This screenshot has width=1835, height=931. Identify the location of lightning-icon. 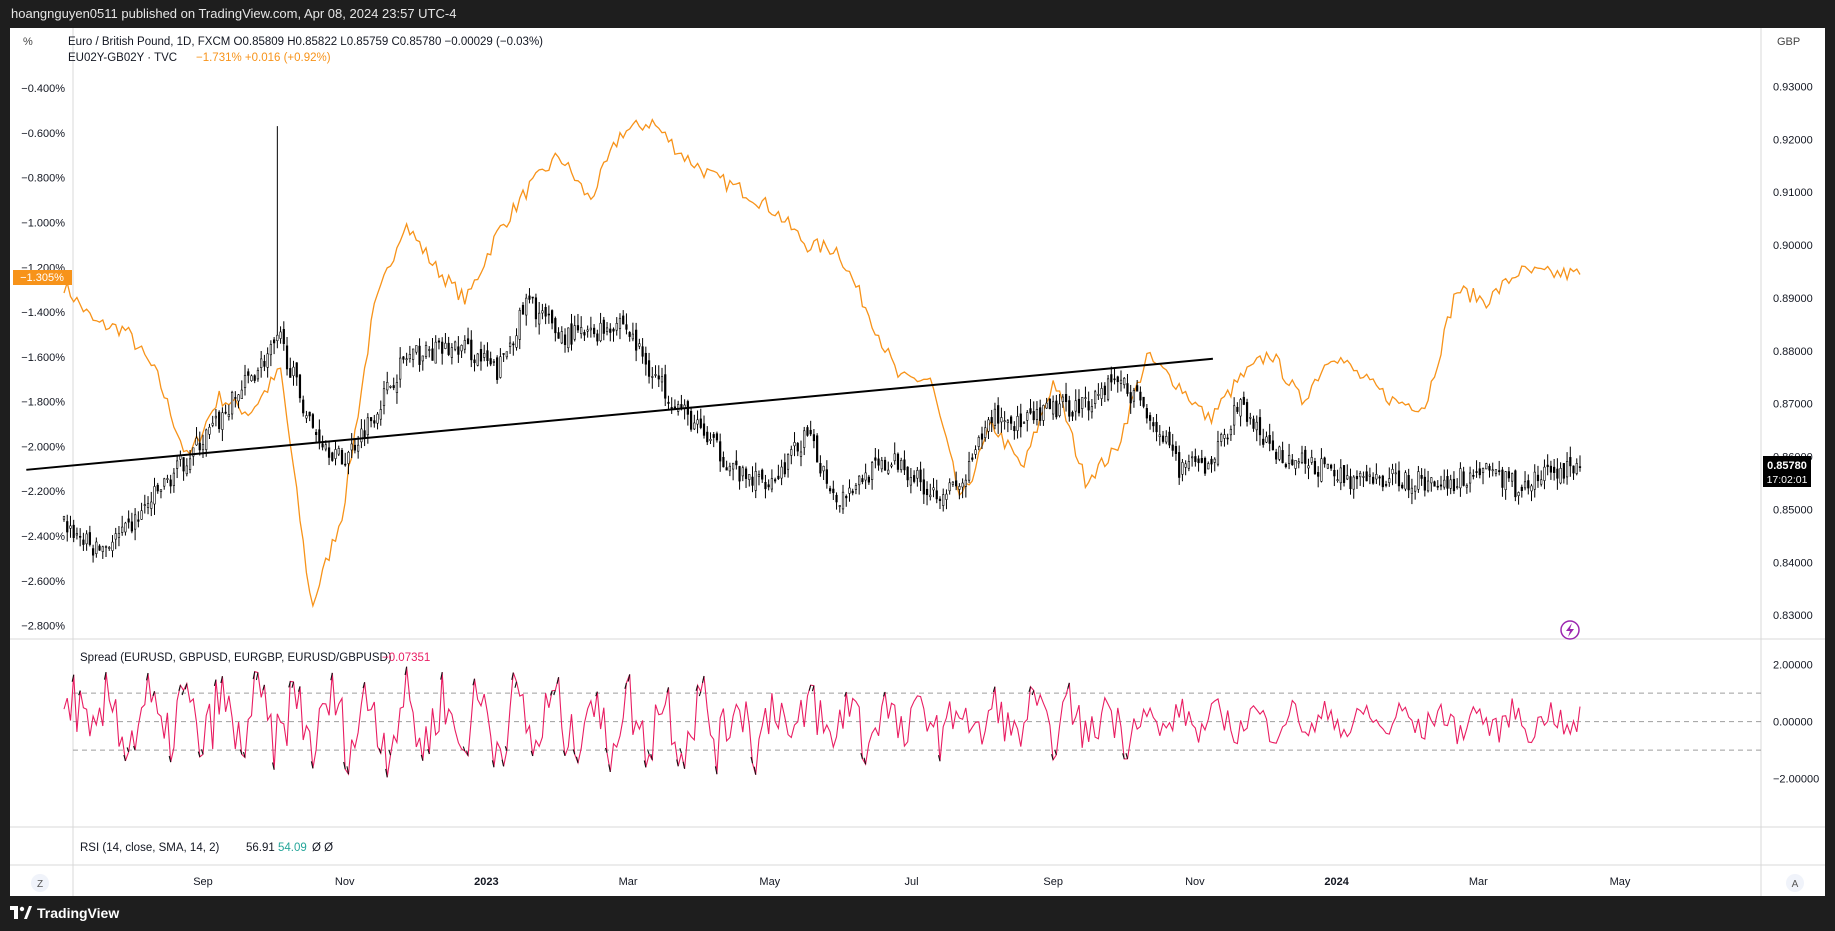
(1570, 630).